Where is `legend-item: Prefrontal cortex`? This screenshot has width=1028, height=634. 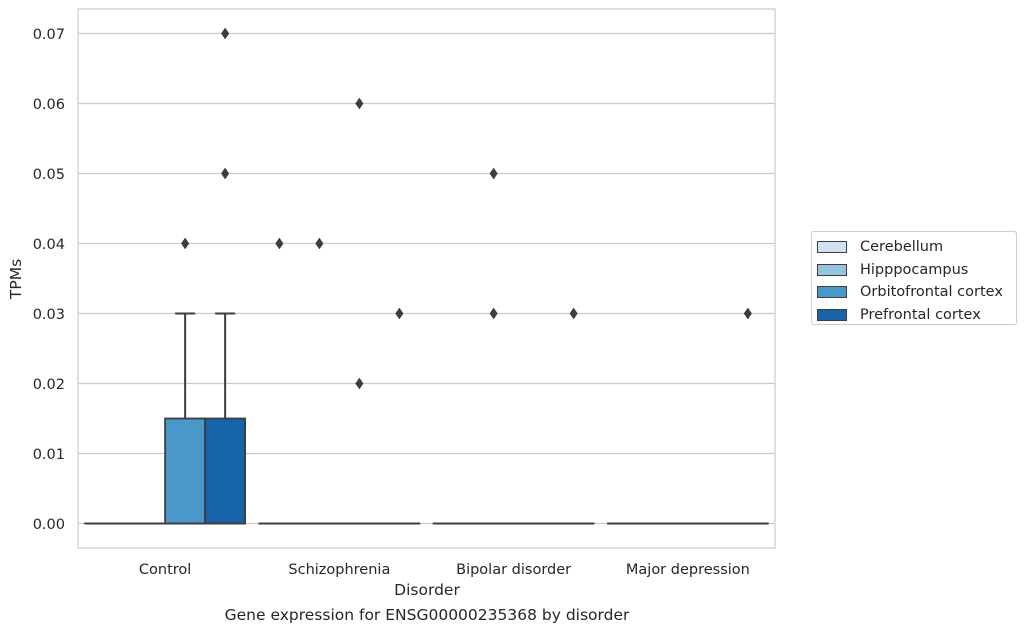 legend-item: Prefrontal cortex is located at coordinates (916, 315).